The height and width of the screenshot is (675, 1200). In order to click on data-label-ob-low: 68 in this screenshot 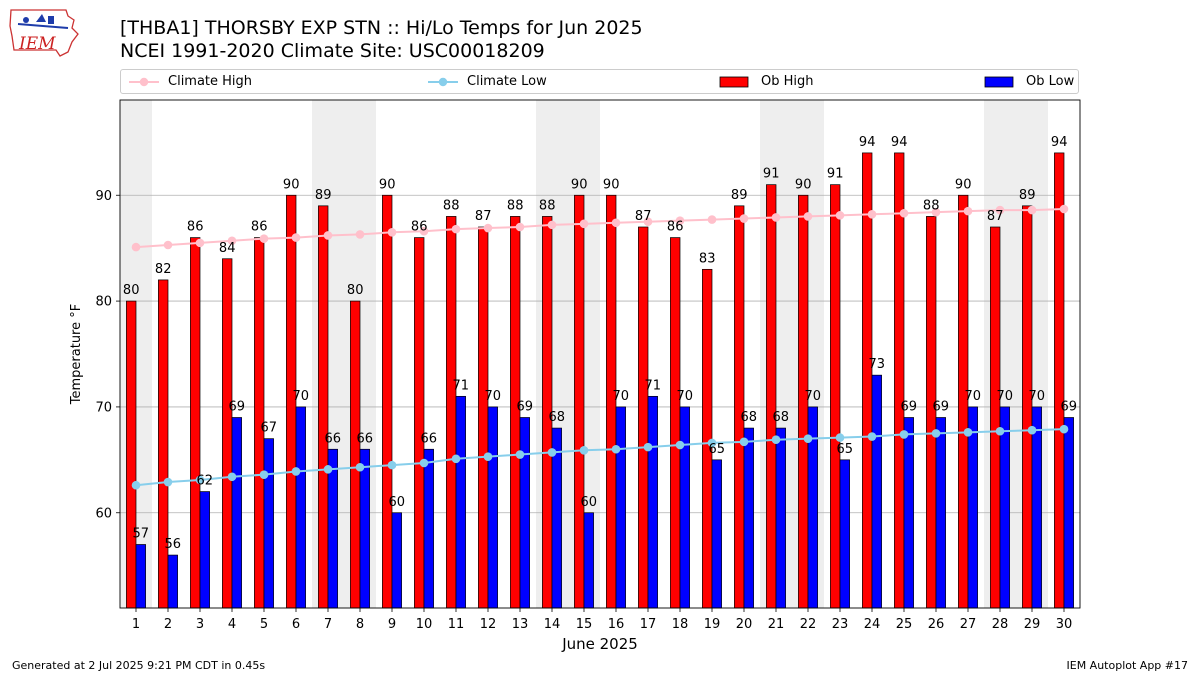, I will do `click(749, 417)`.